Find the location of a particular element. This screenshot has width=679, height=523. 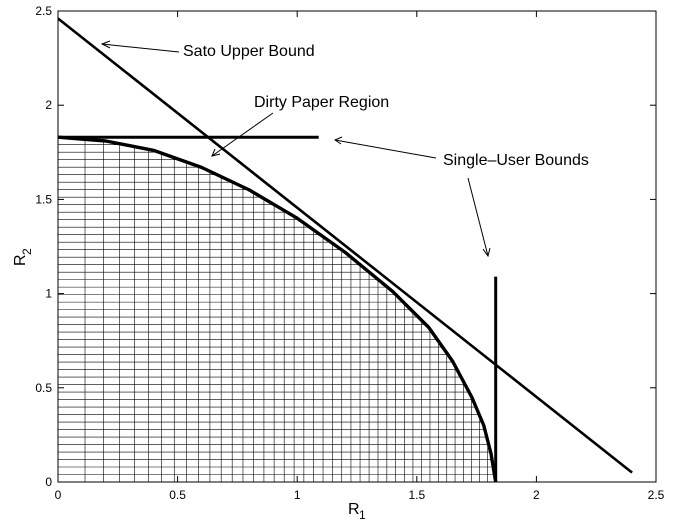

arrow-single-user-vertical is located at coordinates (478, 217).